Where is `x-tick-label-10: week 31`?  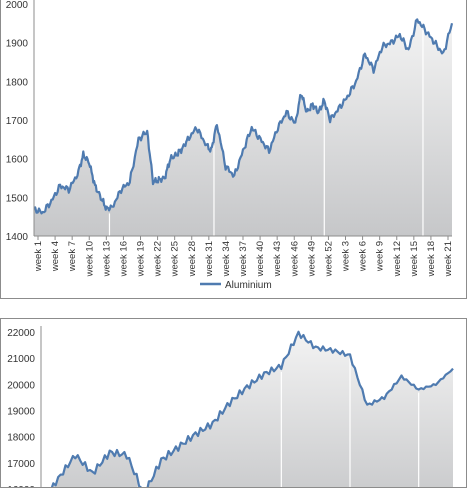
x-tick-label-10: week 31 is located at coordinates (209, 259).